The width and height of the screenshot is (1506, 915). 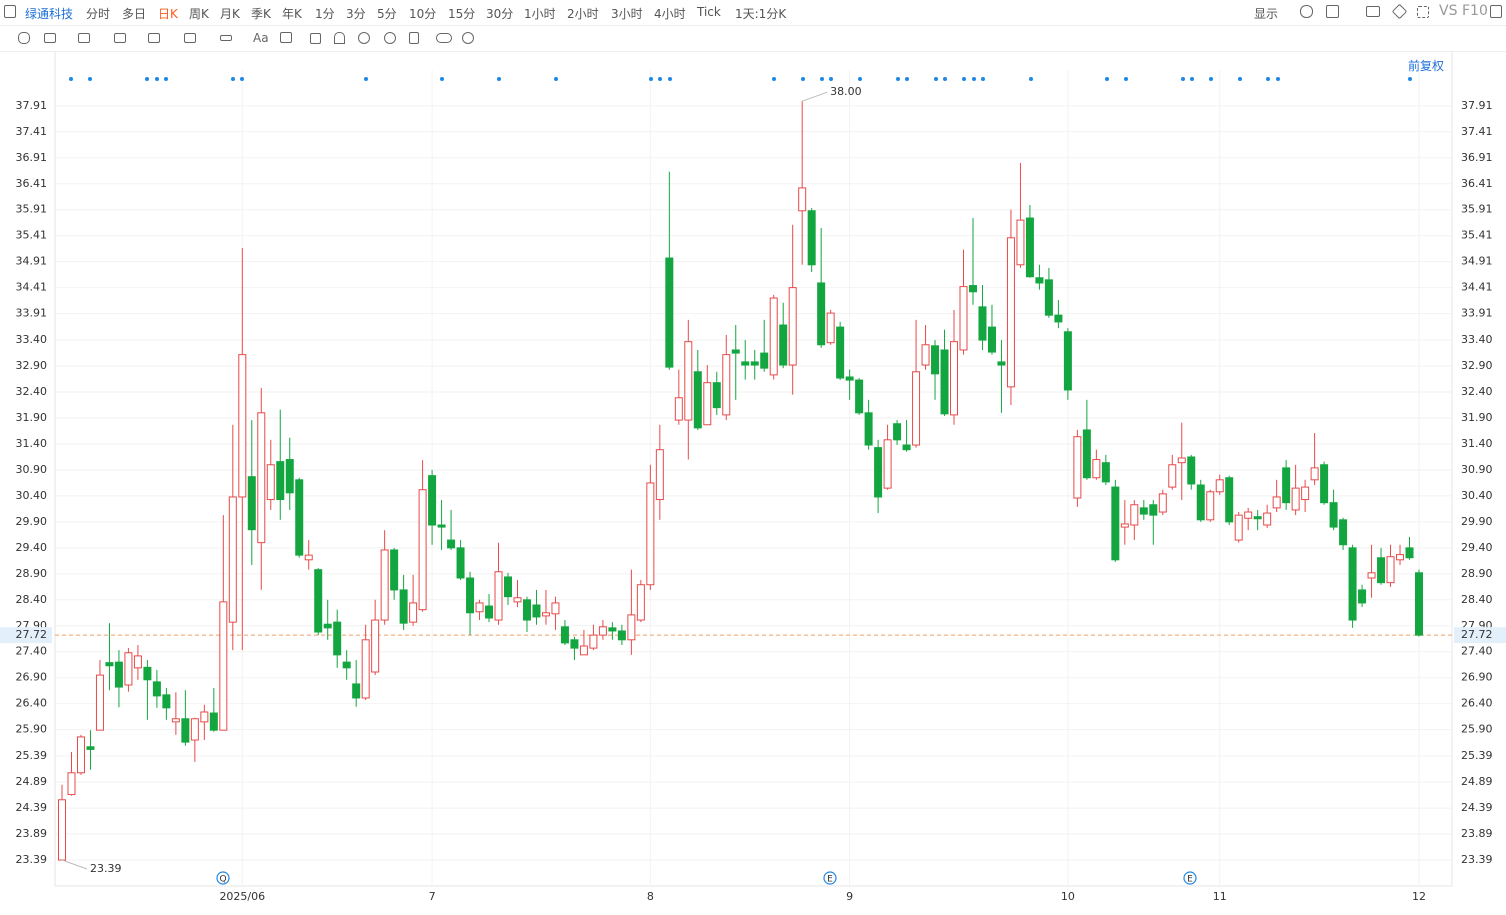 I want to click on custom-period: 1天:1分K, so click(x=761, y=14).